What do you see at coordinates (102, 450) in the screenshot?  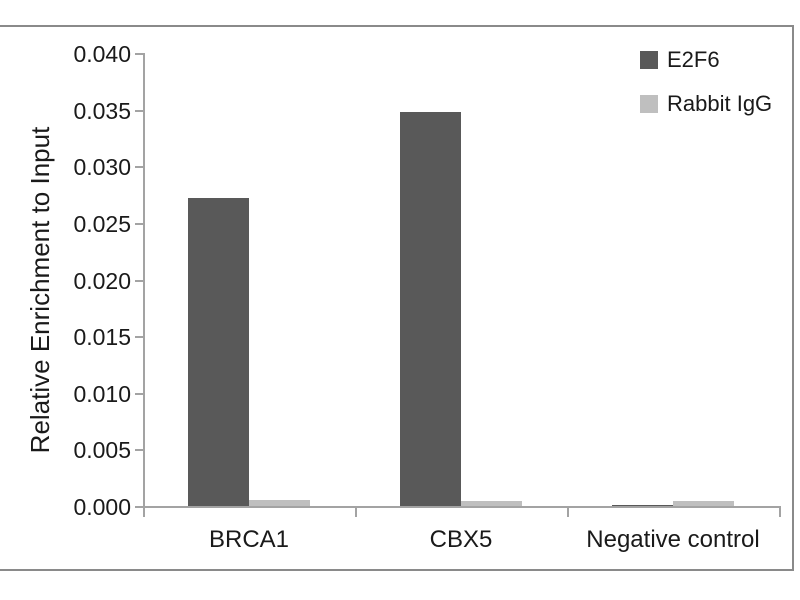 I see `y-tick-label: 0.005` at bounding box center [102, 450].